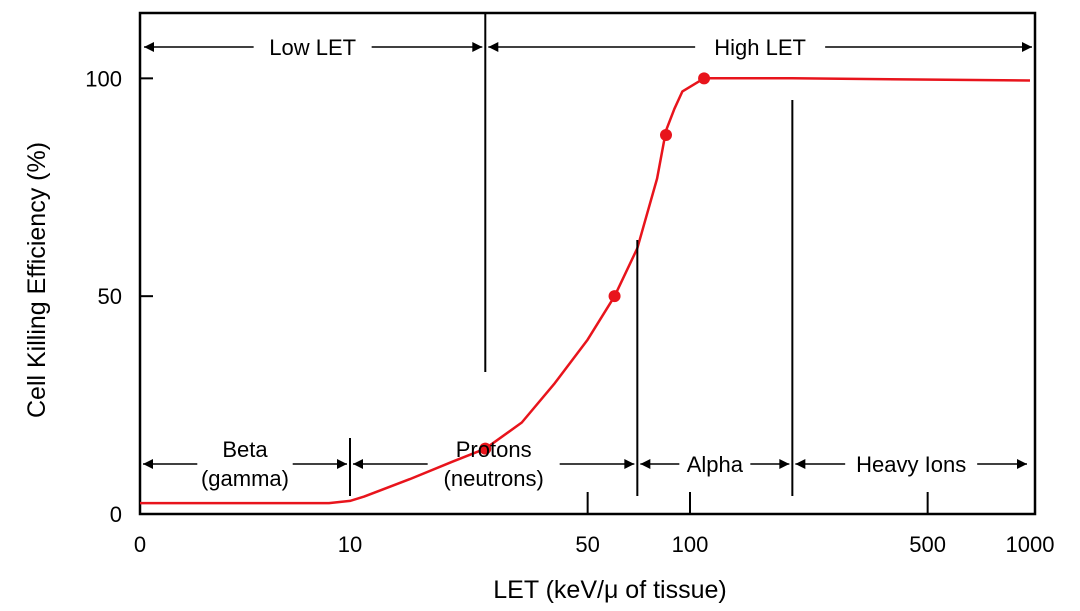 The image size is (1080, 611). I want to click on region-label: (neutrons), so click(494, 478).